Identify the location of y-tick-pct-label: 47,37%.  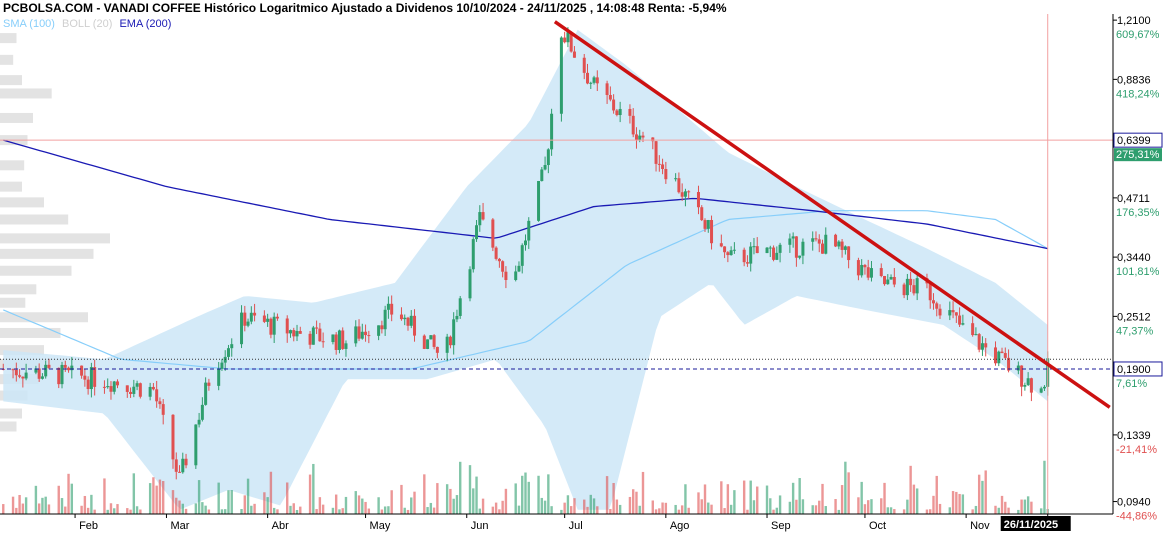
(1135, 331).